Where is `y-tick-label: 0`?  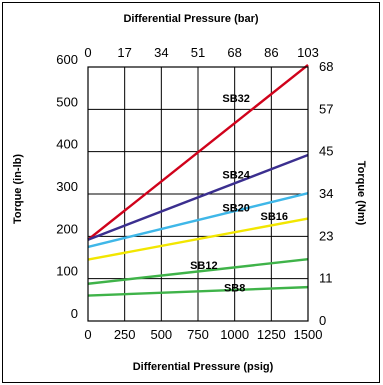 y-tick-label: 0 is located at coordinates (74, 313).